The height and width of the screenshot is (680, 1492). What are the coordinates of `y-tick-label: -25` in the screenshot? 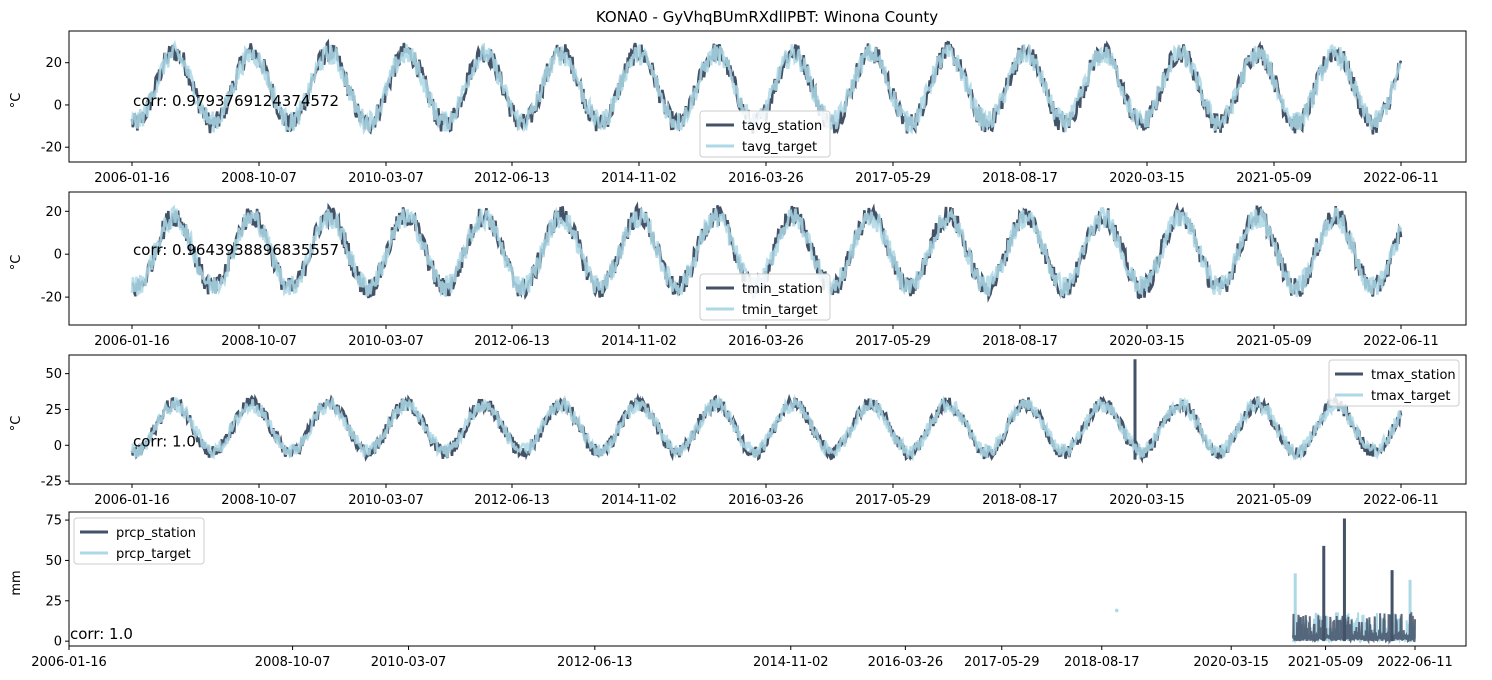 It's located at (51, 482).